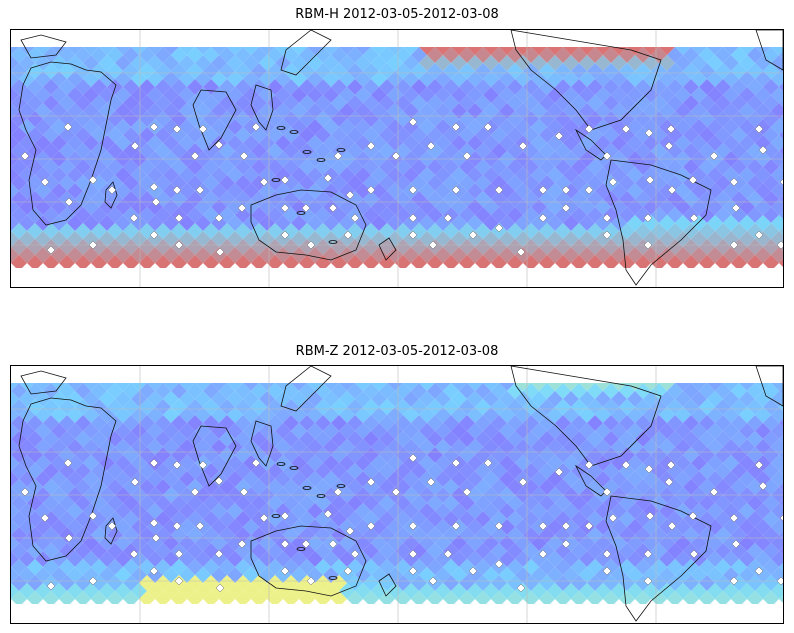 The image size is (794, 633). What do you see at coordinates (397, 14) in the screenshot?
I see `panel-title-top: RBM-H 2012-03-05-2012-03-08` at bounding box center [397, 14].